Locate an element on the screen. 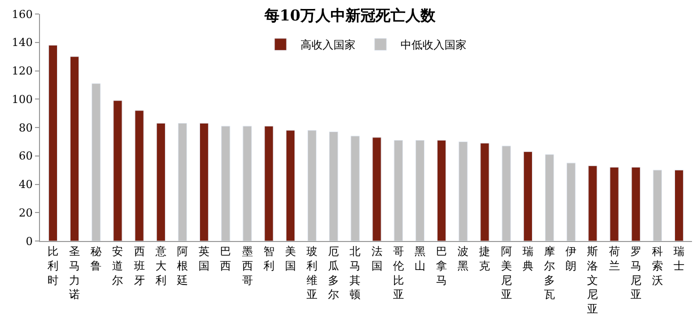 The height and width of the screenshot is (331, 700). x-tick-label: 英国 is located at coordinates (204, 258).